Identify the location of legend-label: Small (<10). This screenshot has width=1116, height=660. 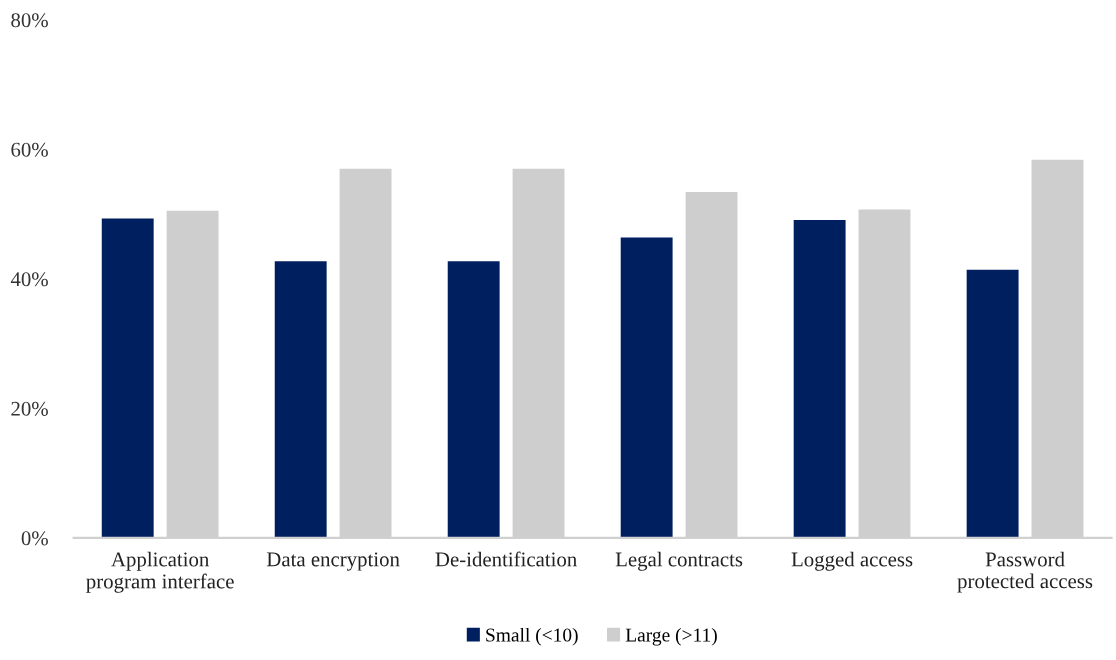
(532, 636).